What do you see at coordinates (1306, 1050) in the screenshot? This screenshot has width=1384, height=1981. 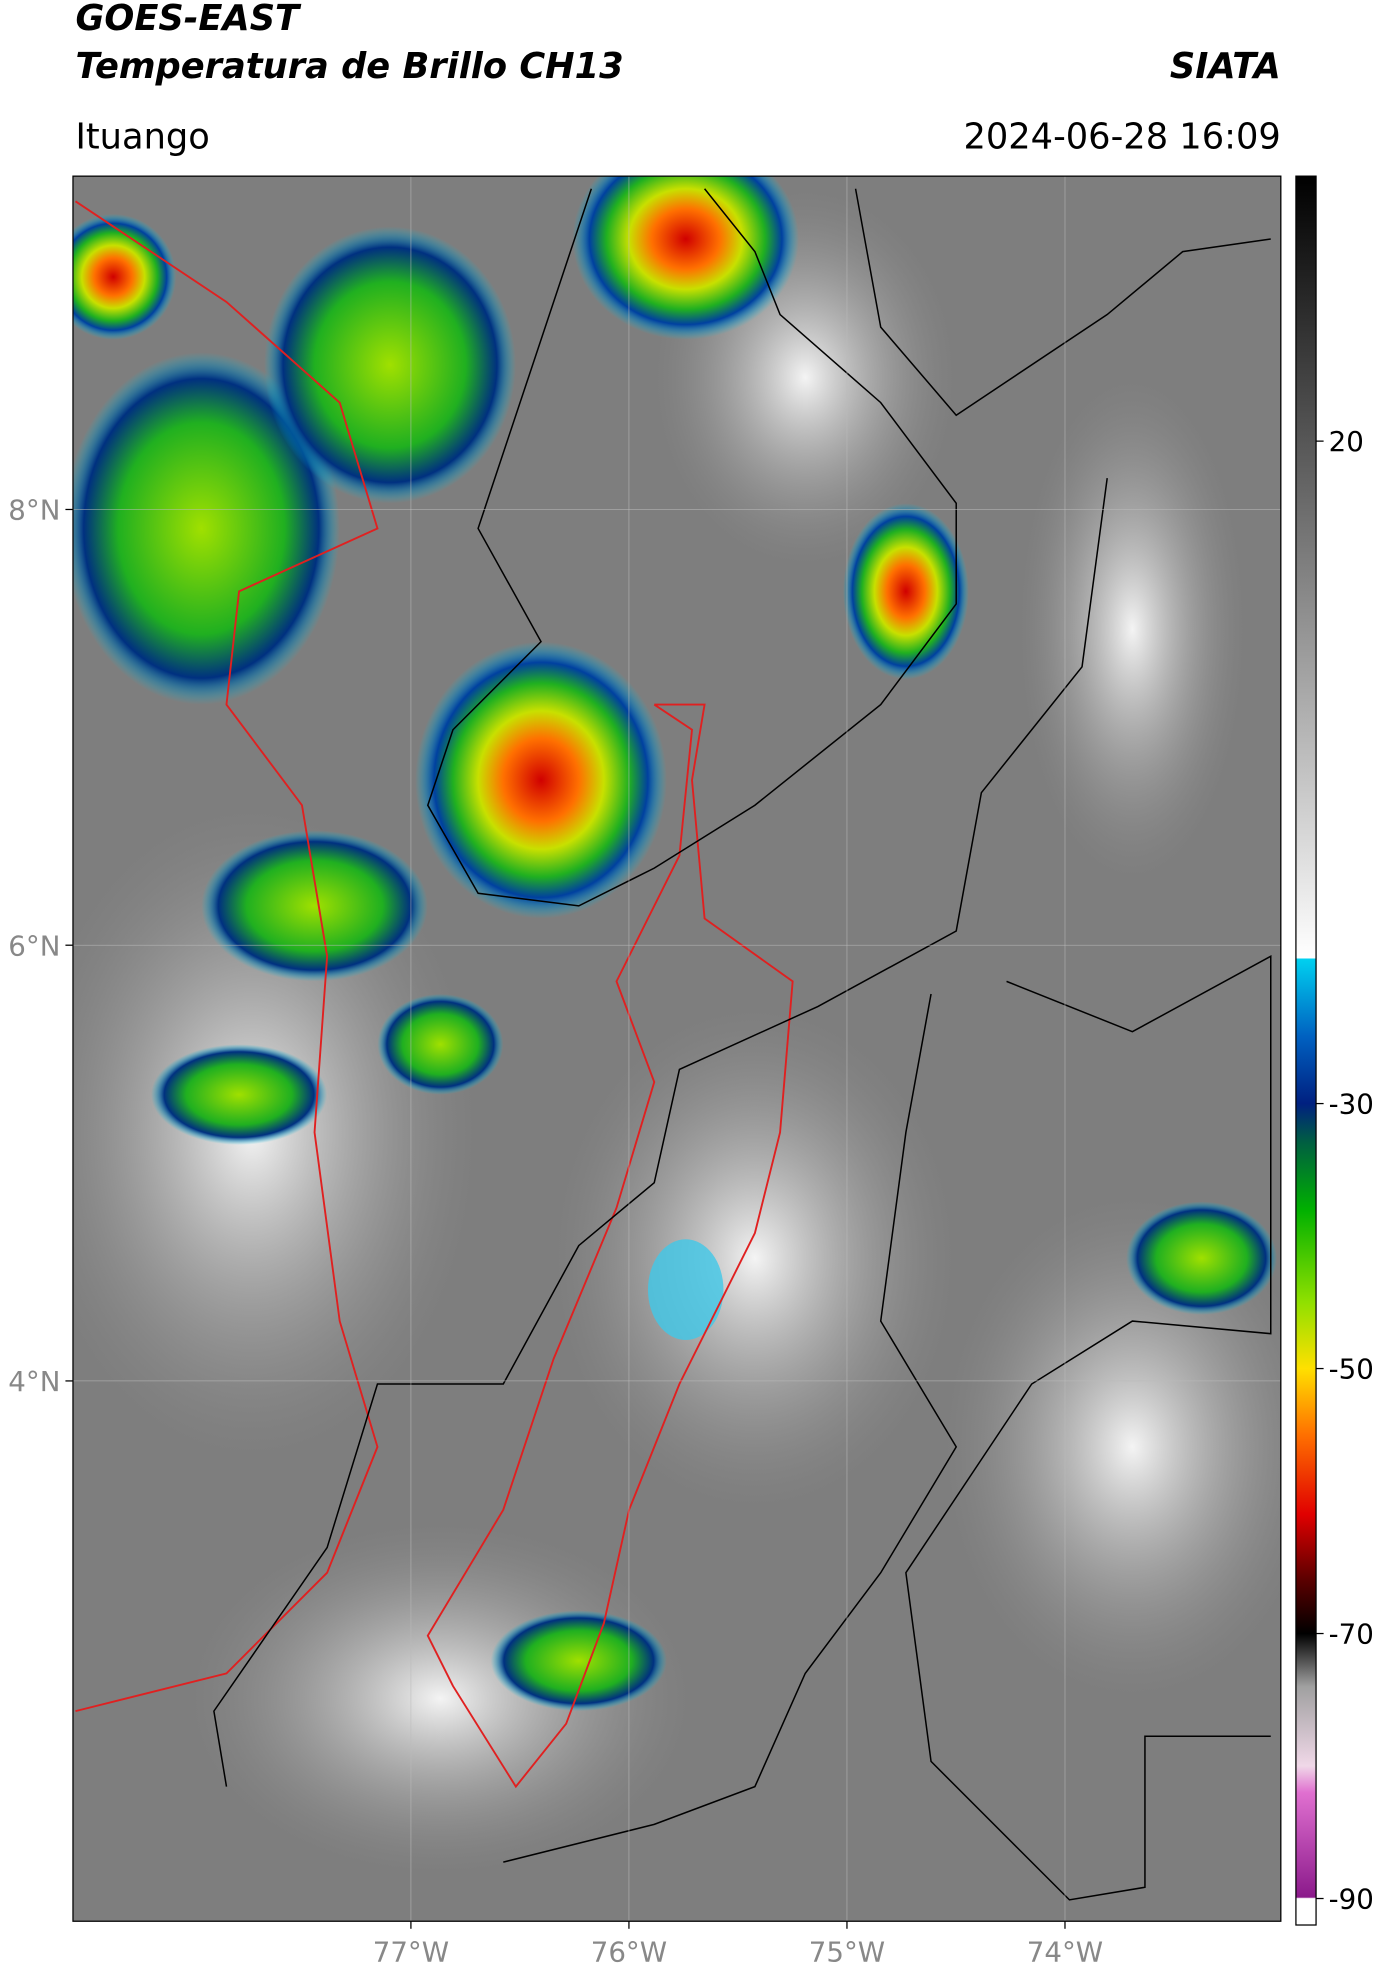 I see `colorbar` at bounding box center [1306, 1050].